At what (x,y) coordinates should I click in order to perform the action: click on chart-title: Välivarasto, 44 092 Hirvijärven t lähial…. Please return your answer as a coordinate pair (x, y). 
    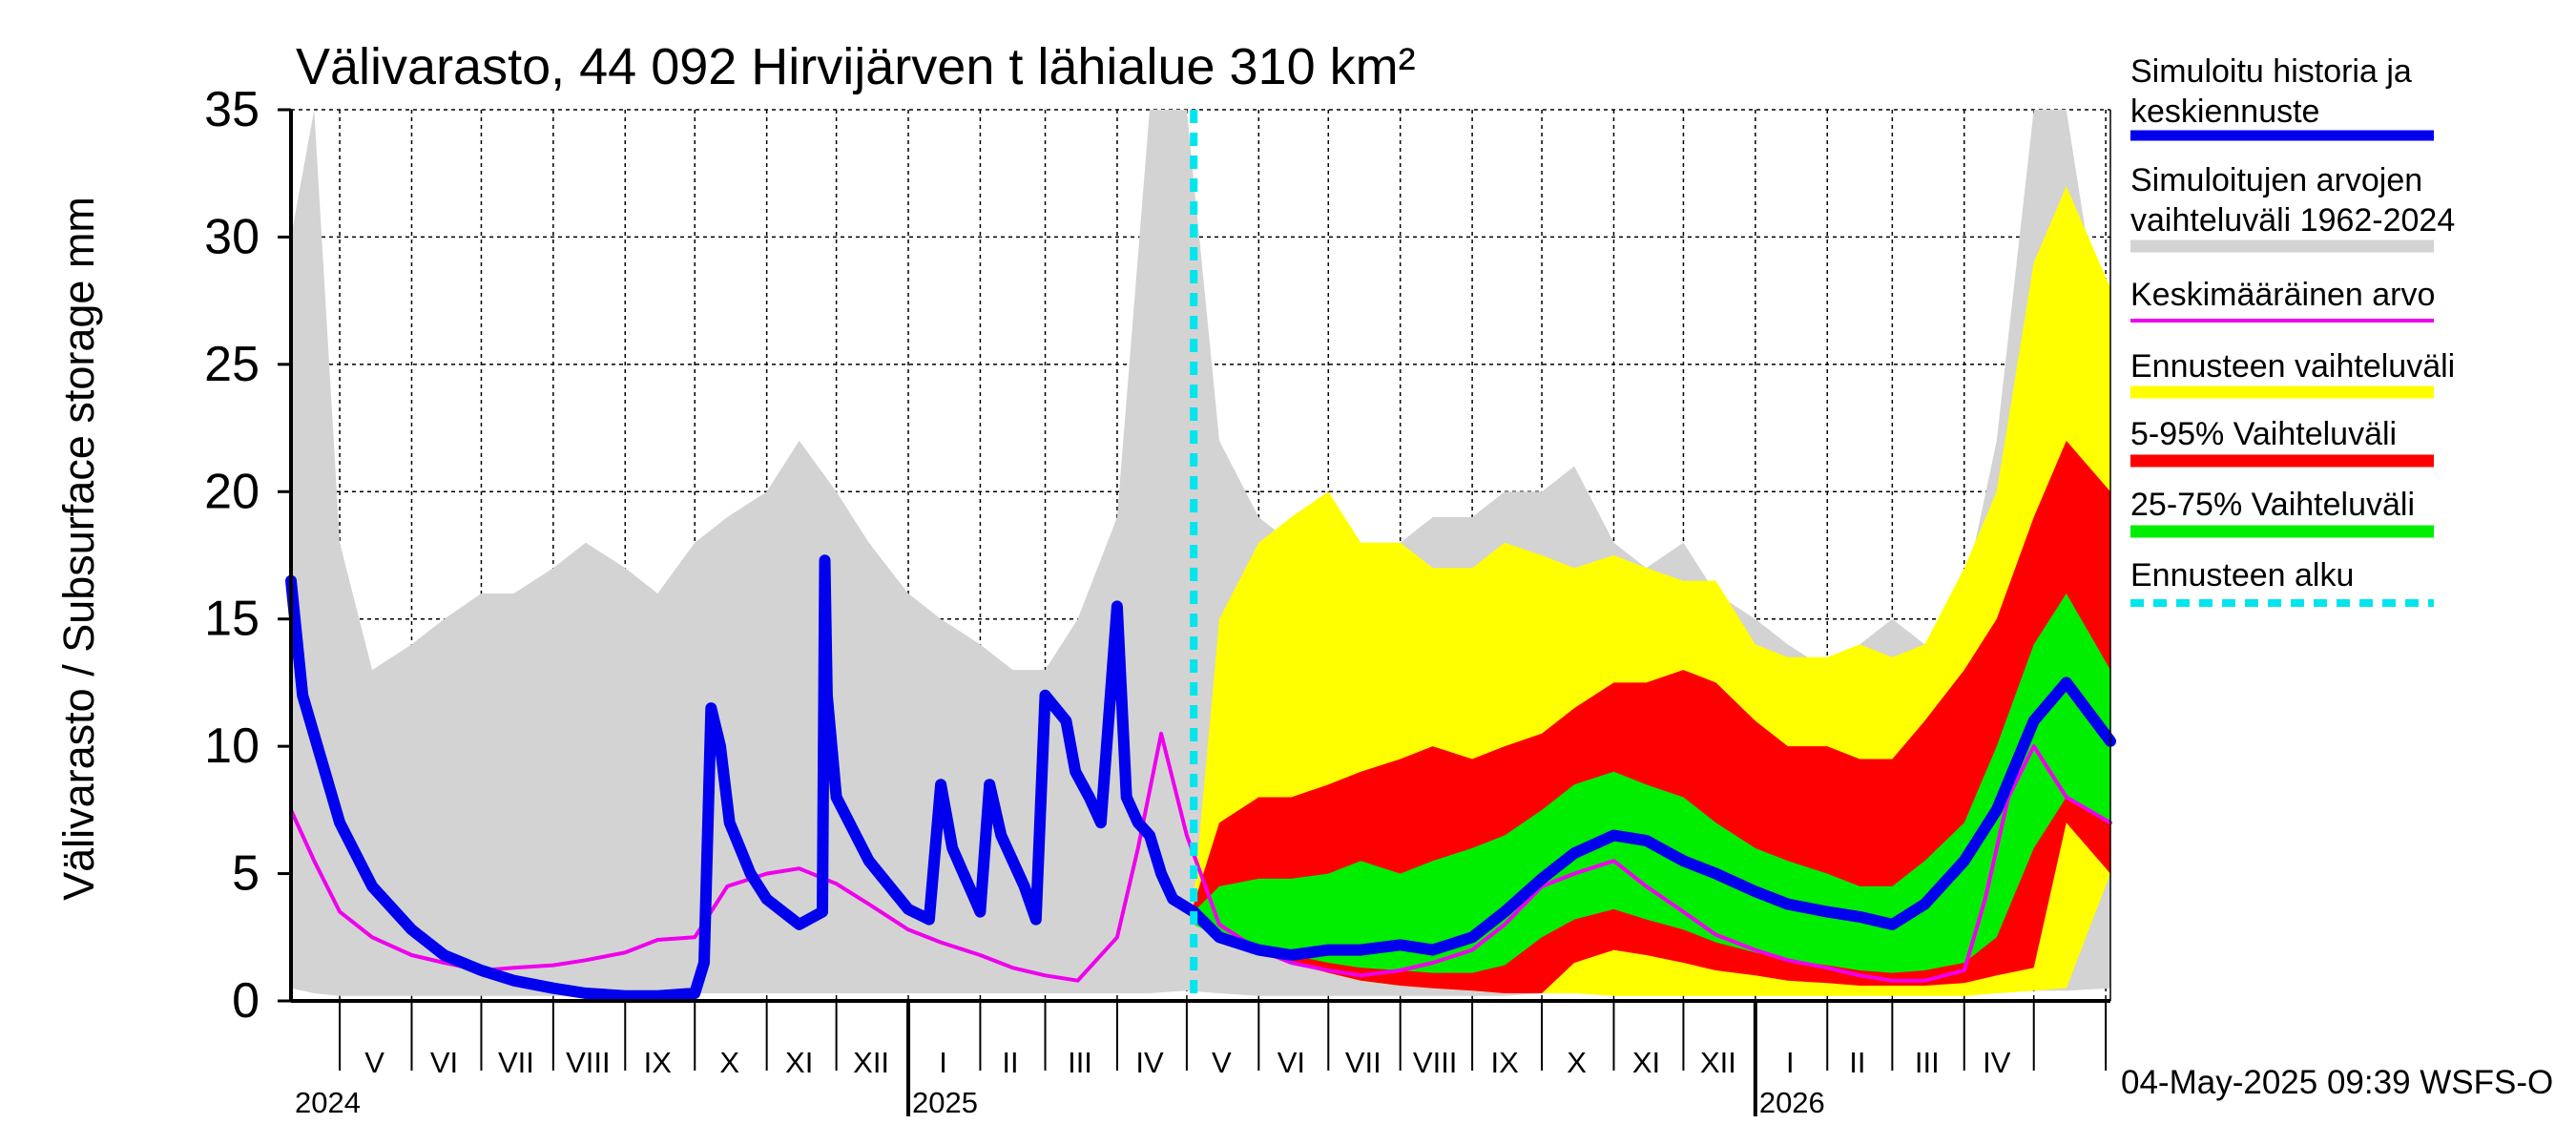
    Looking at the image, I should click on (856, 66).